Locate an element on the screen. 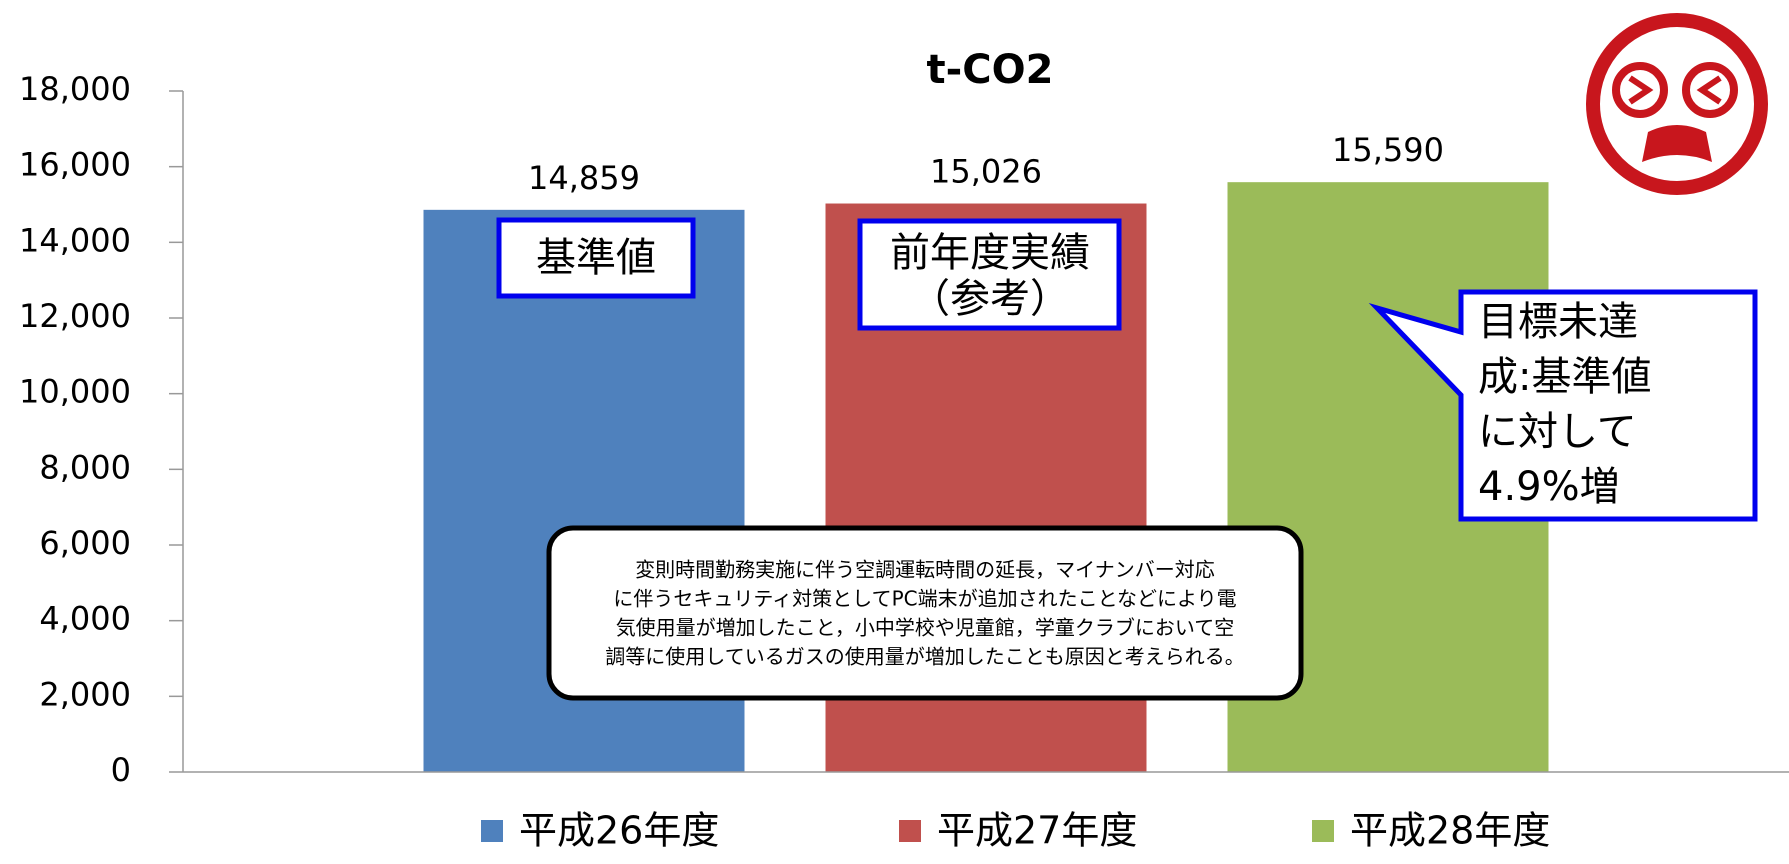 This screenshot has width=1789, height=864. legend-label: 平成28年度 is located at coordinates (1450, 831).